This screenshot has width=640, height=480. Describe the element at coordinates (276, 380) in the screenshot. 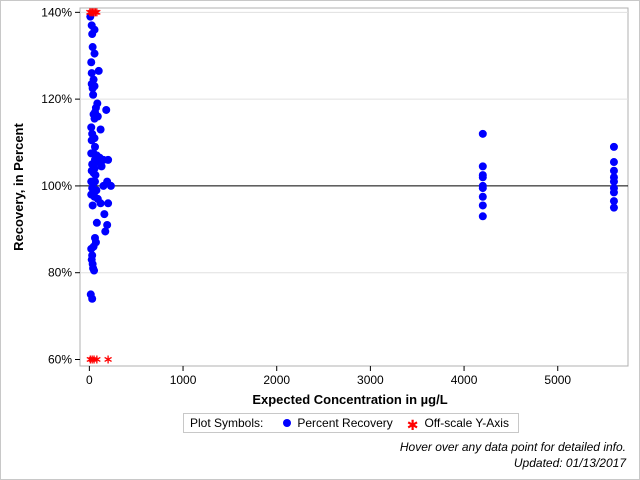

I see `x-tick-label: 2000` at that location.